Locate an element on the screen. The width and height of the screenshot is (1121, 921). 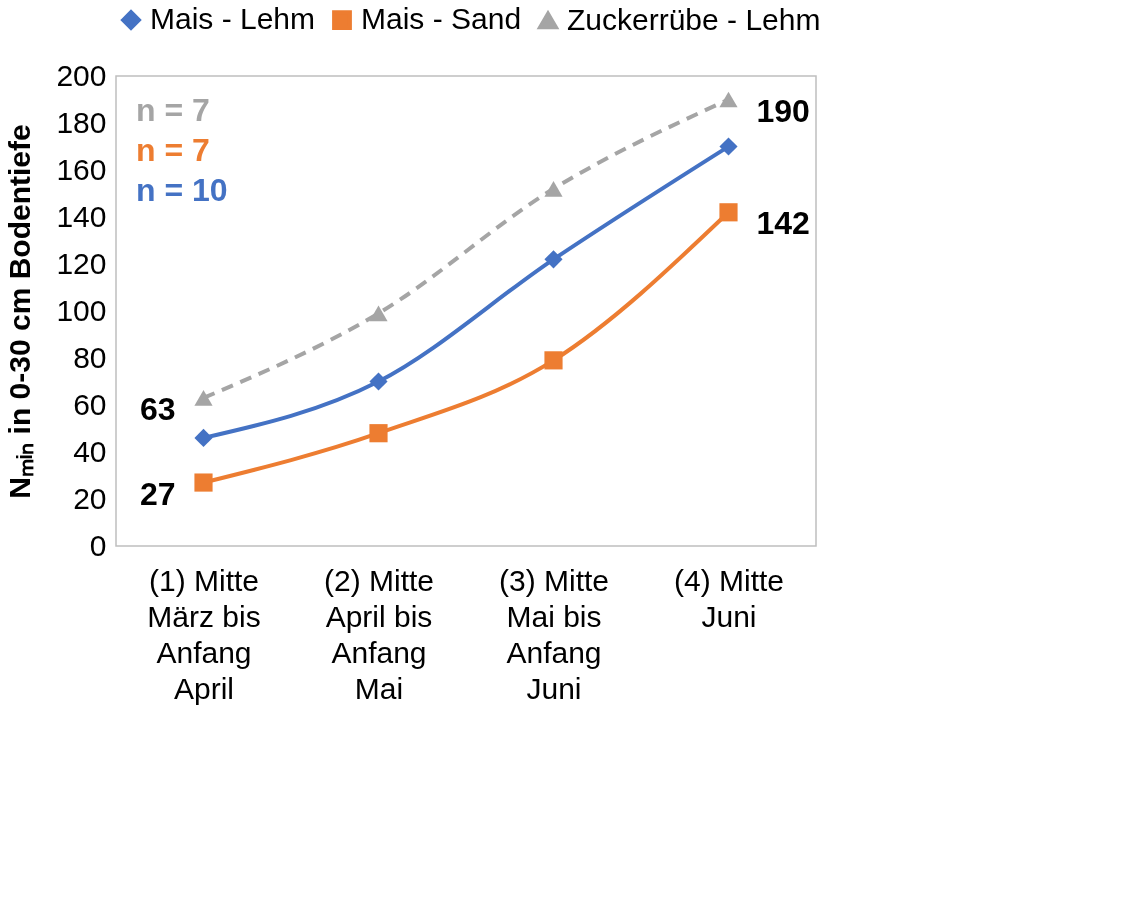
y-tick-label: 160 is located at coordinates (81, 169).